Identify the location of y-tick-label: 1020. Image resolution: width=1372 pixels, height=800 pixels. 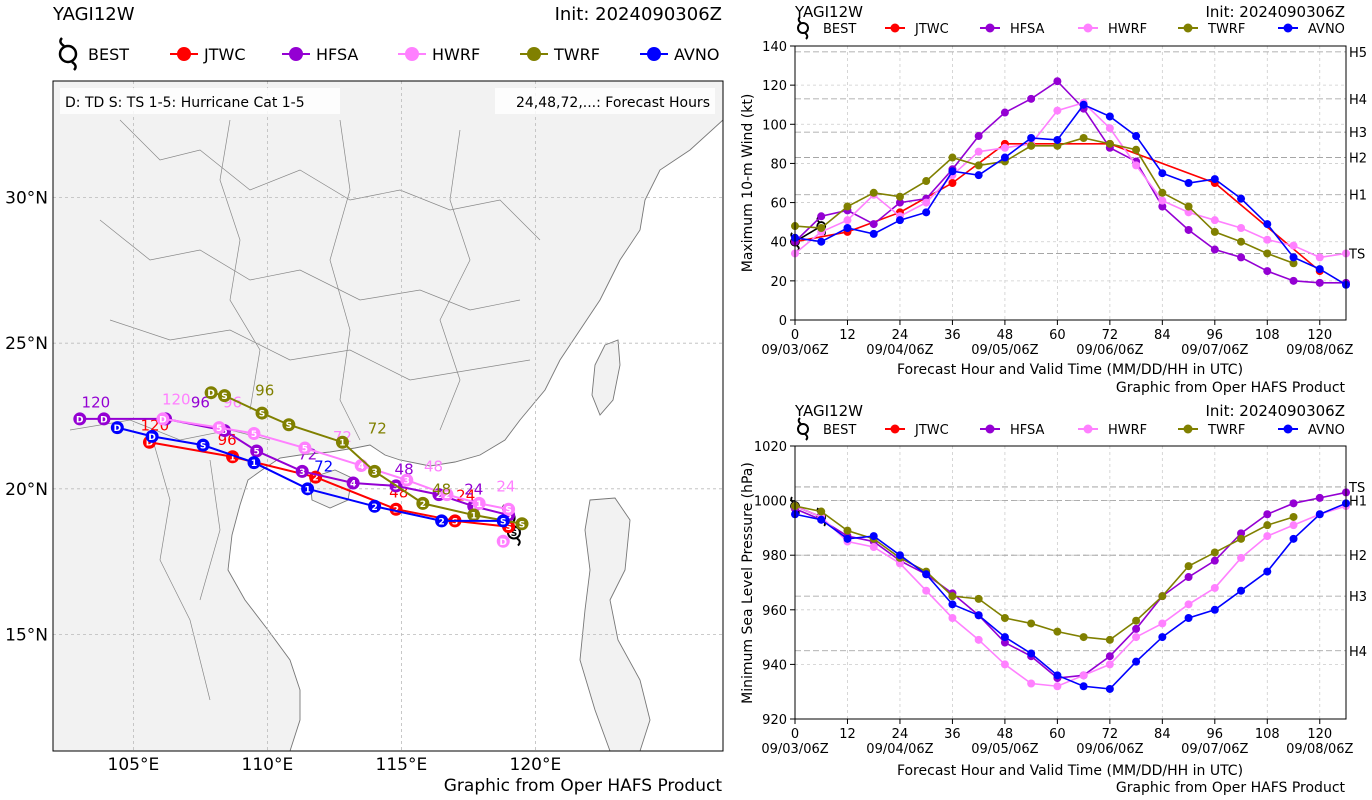
(770, 447).